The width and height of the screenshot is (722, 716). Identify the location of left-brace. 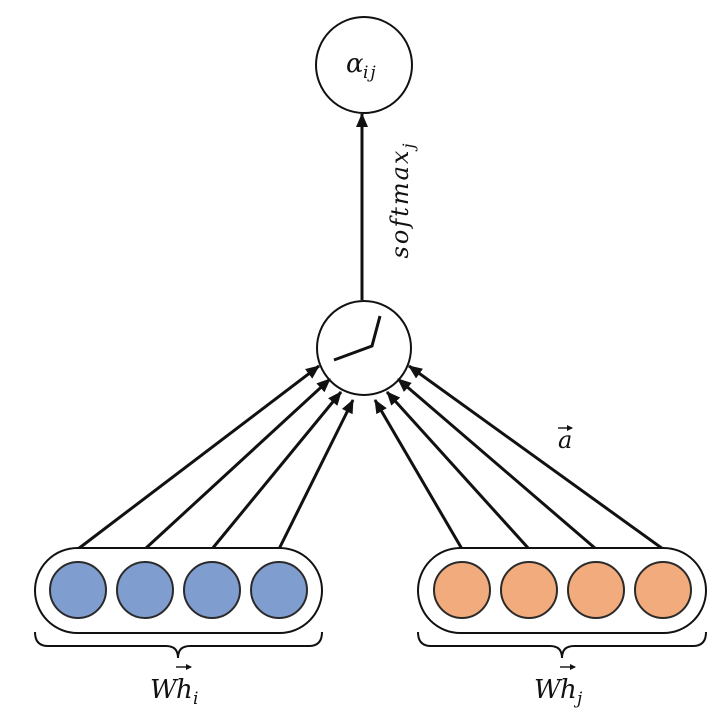
(178, 645).